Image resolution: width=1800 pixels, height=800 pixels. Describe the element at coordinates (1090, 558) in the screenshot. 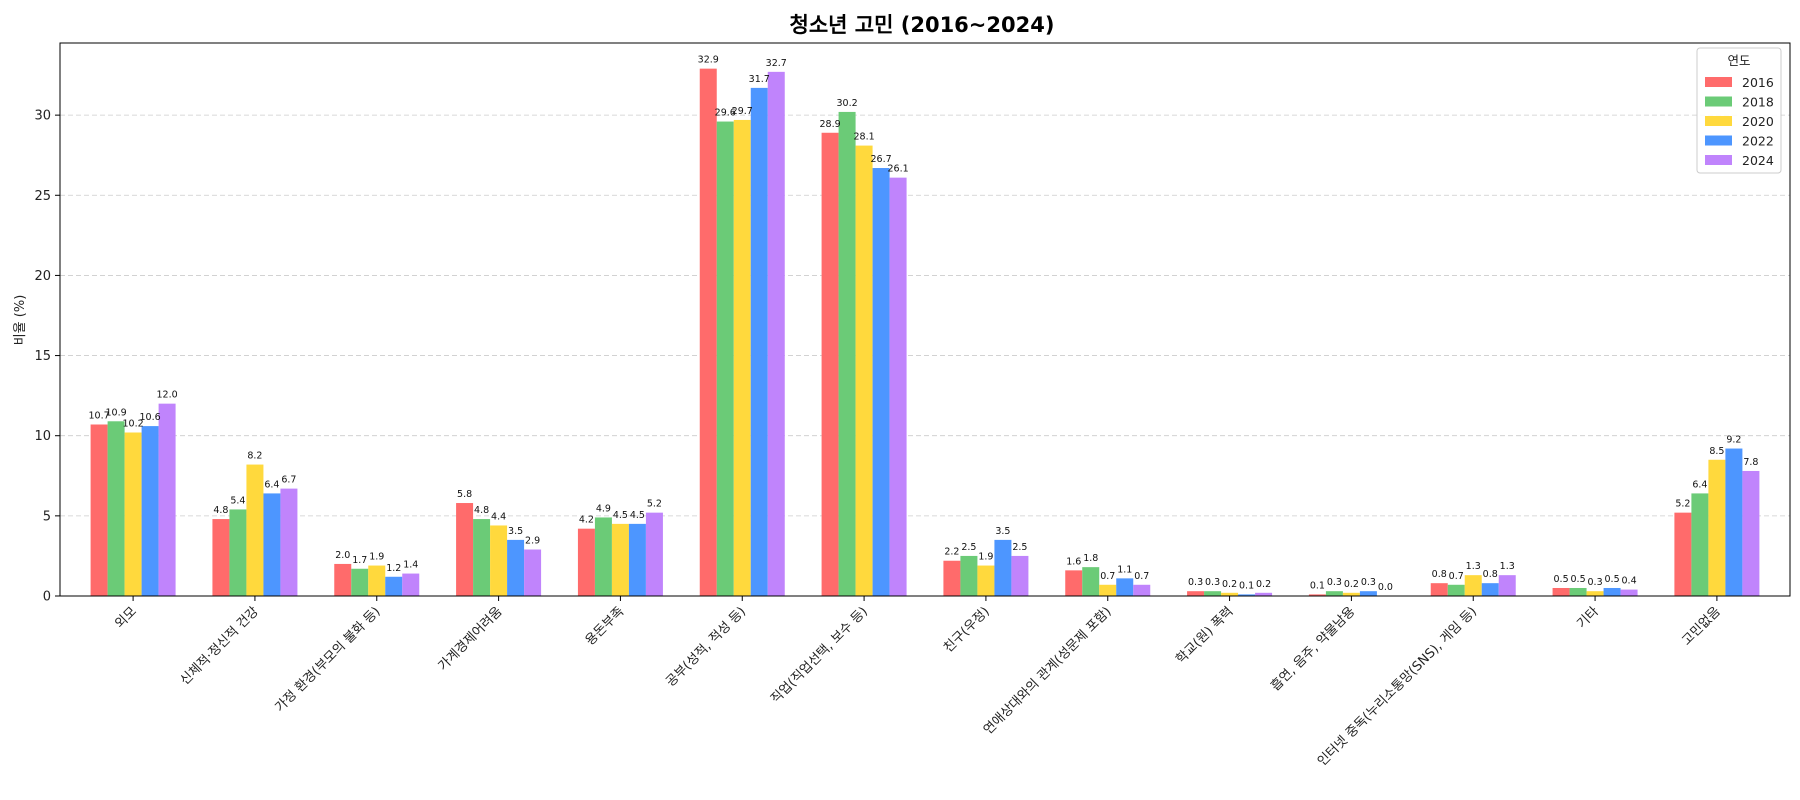

I see `bar-value-label: 1.8` at that location.